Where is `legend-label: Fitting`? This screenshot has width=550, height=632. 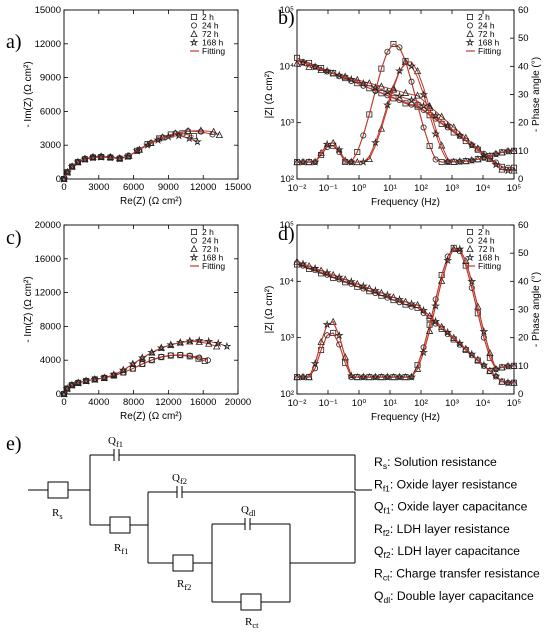
legend-label: Fitting is located at coordinates (489, 266).